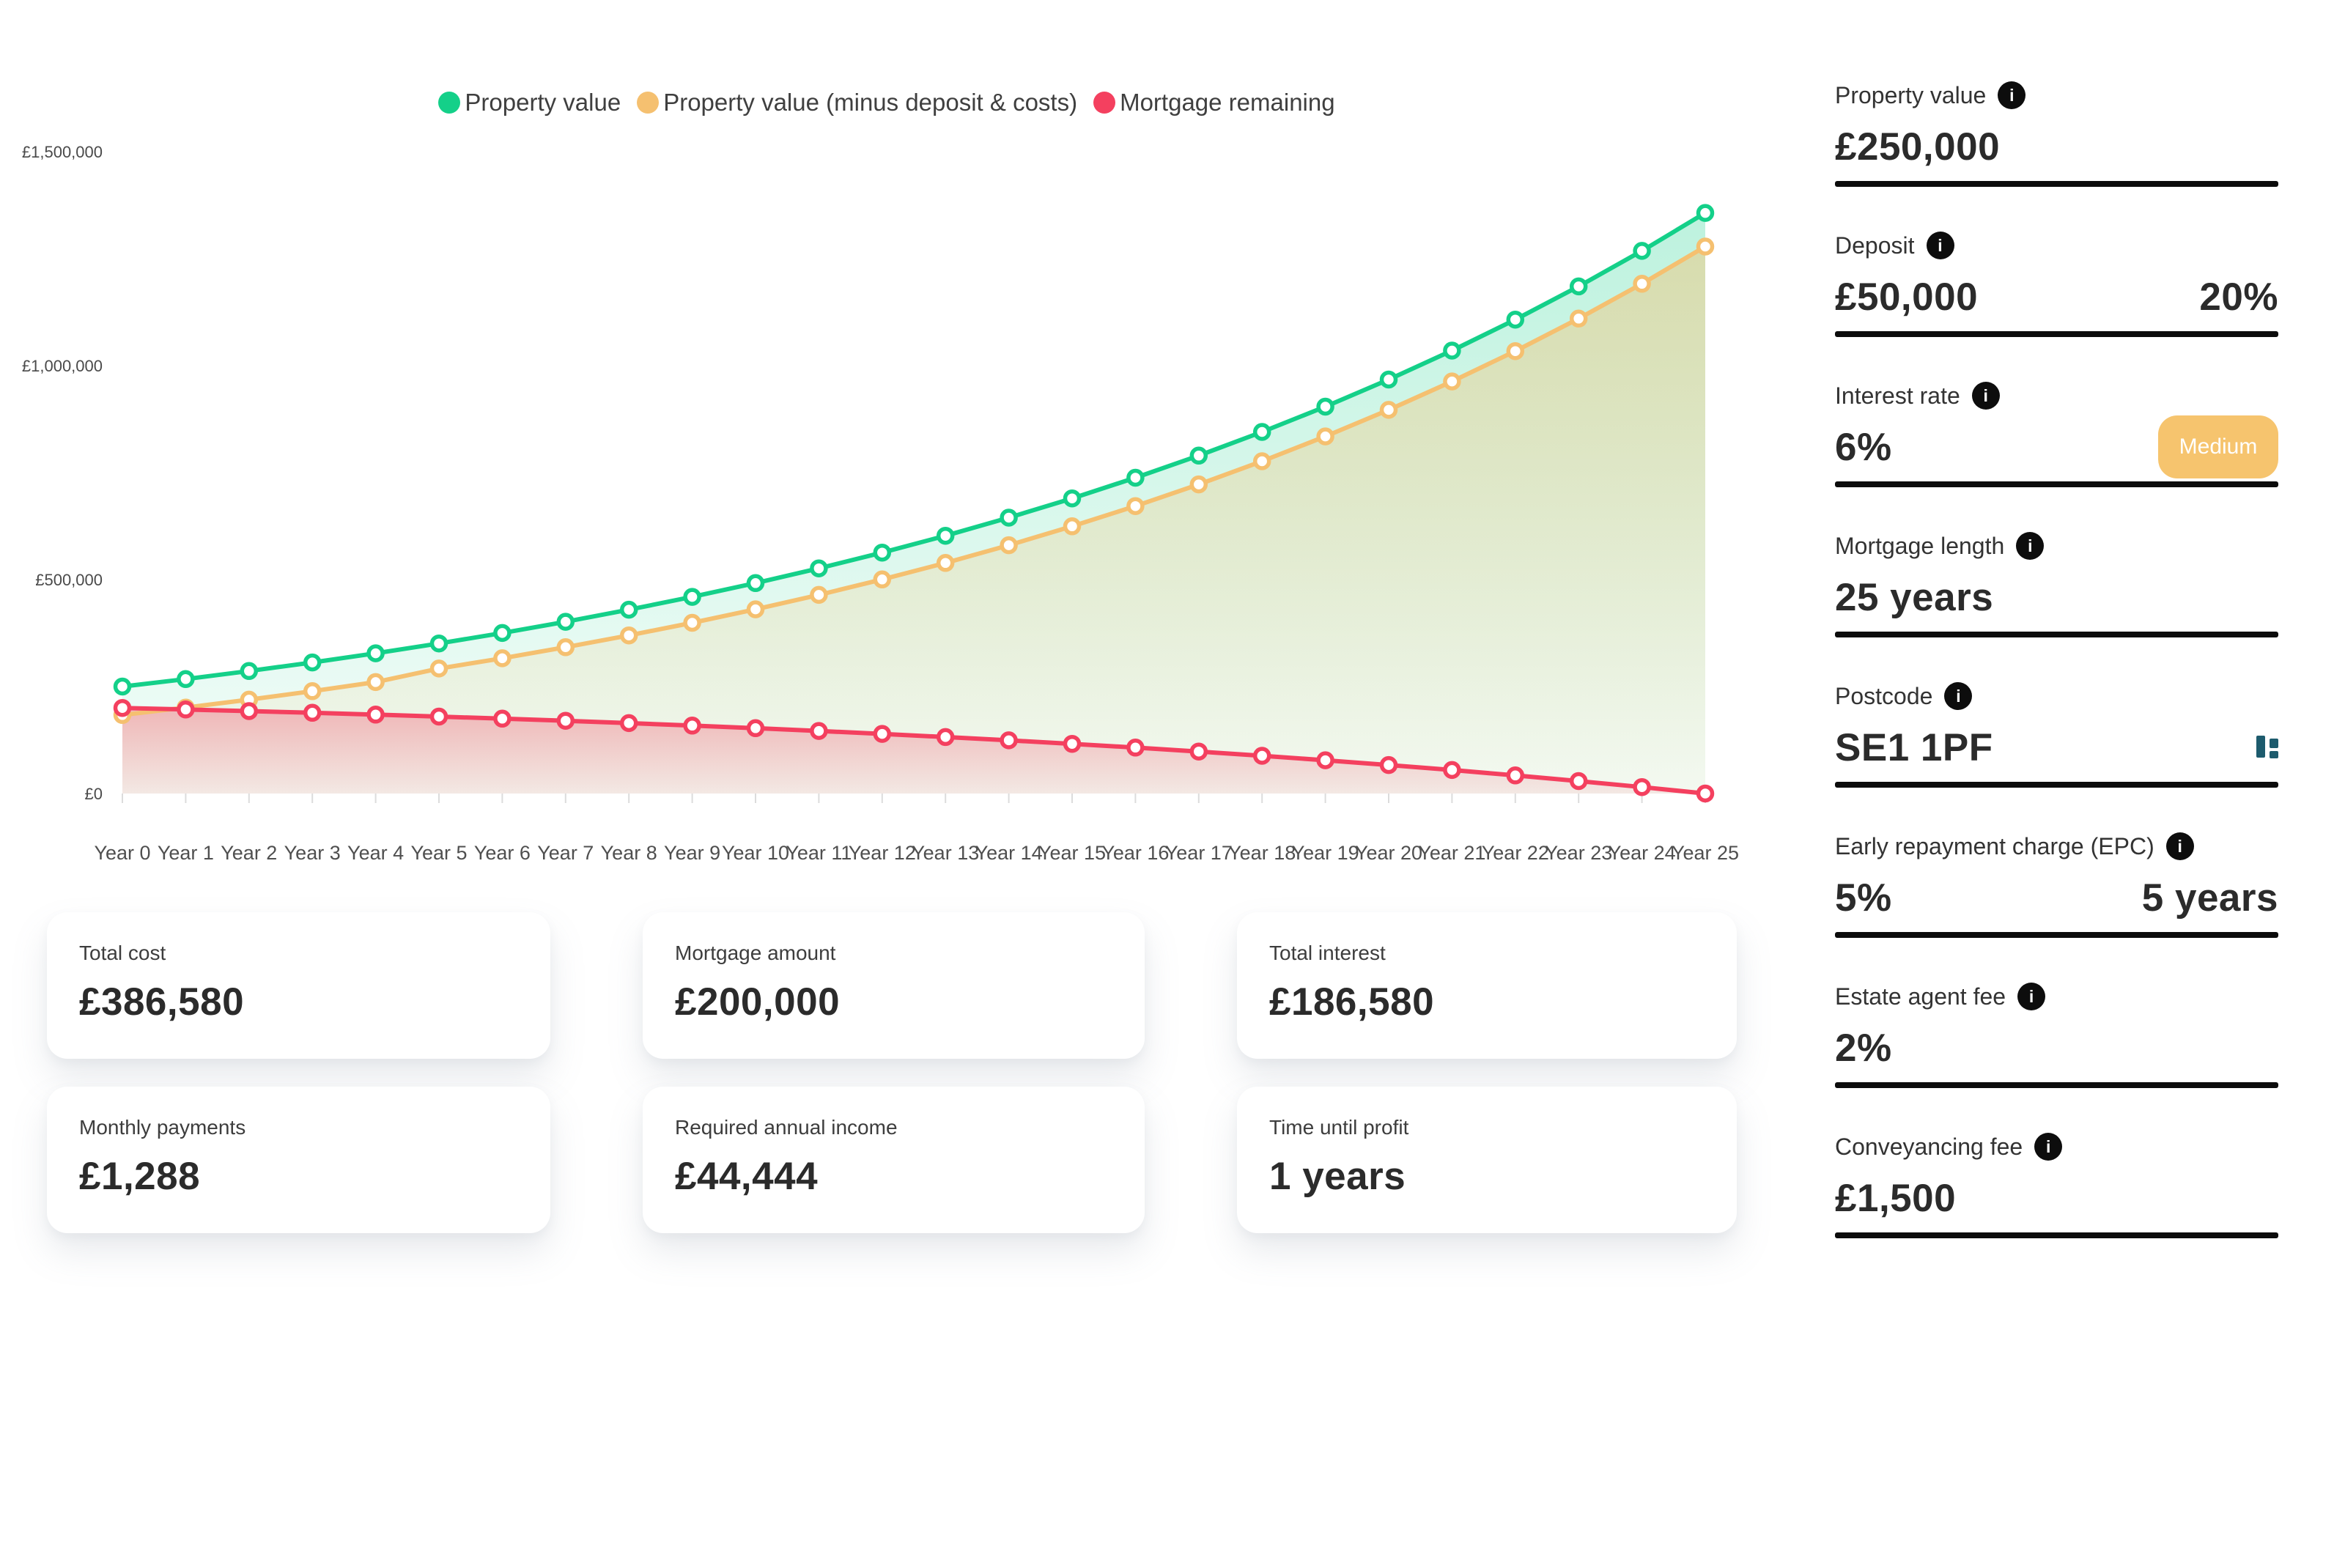 This screenshot has width=2345, height=1568. I want to click on x-axis-label: Year 0, so click(122, 853).